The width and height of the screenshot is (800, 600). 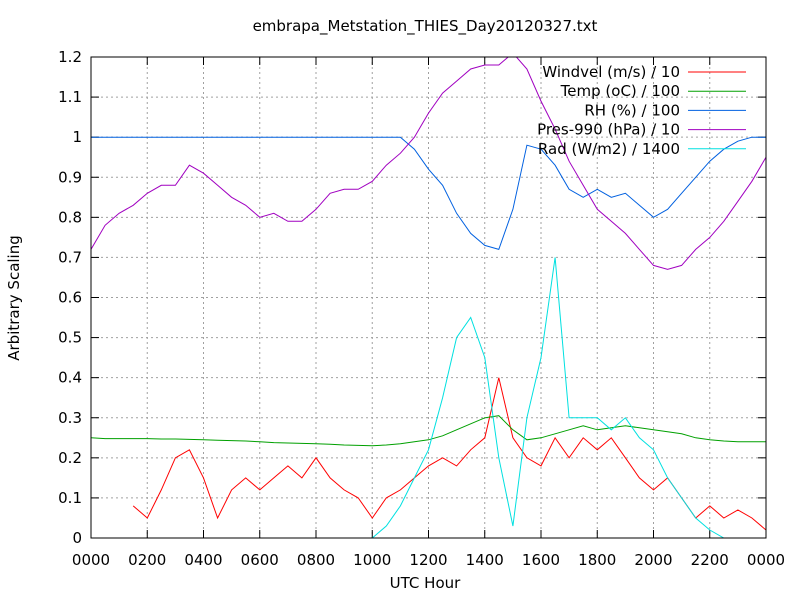 What do you see at coordinates (710, 560) in the screenshot?
I see `x-tick-label: 2200` at bounding box center [710, 560].